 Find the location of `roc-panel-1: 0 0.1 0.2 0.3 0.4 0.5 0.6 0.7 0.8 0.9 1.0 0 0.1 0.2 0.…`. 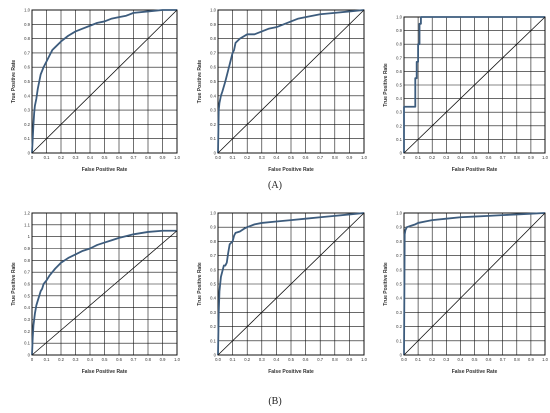

roc-panel-1: 0 0.1 0.2 0.3 0.4 0.5 0.6 0.7 0.8 0.9 1.0 0 0.1 0.2 0.… is located at coordinates (96, 91).